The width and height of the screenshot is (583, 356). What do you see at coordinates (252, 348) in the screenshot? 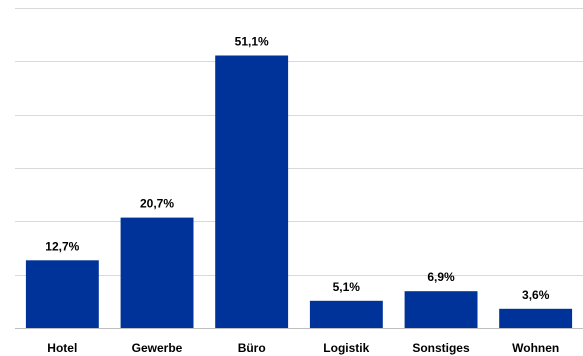
I see `x-tick-label-büro: Büro` at bounding box center [252, 348].